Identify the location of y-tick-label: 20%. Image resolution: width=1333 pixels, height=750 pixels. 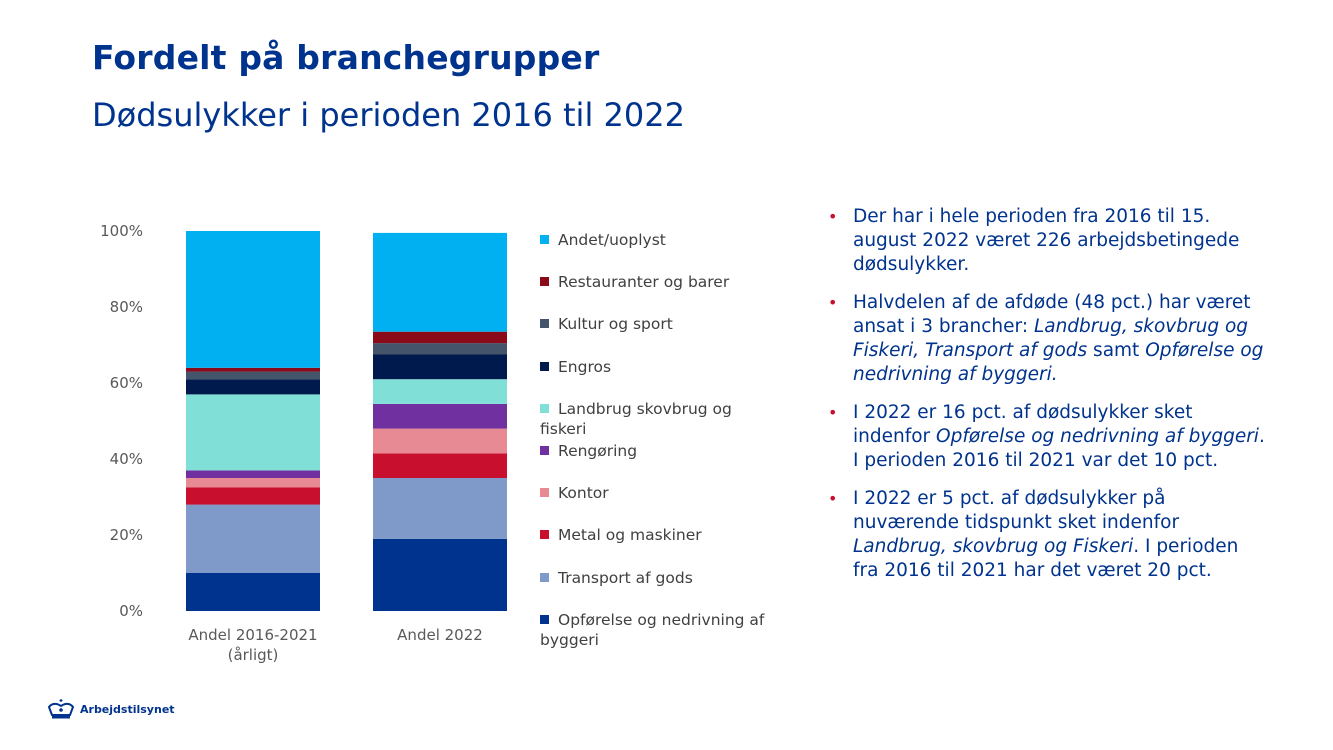
(126, 535).